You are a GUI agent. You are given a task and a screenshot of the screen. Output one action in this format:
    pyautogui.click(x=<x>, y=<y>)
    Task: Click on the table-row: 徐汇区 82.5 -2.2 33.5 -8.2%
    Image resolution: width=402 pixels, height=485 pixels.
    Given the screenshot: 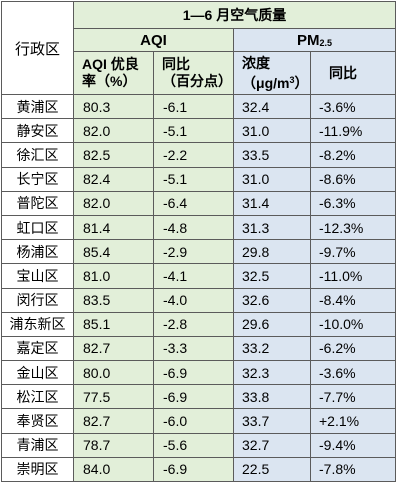 What is the action you would take?
    pyautogui.click(x=198, y=155)
    